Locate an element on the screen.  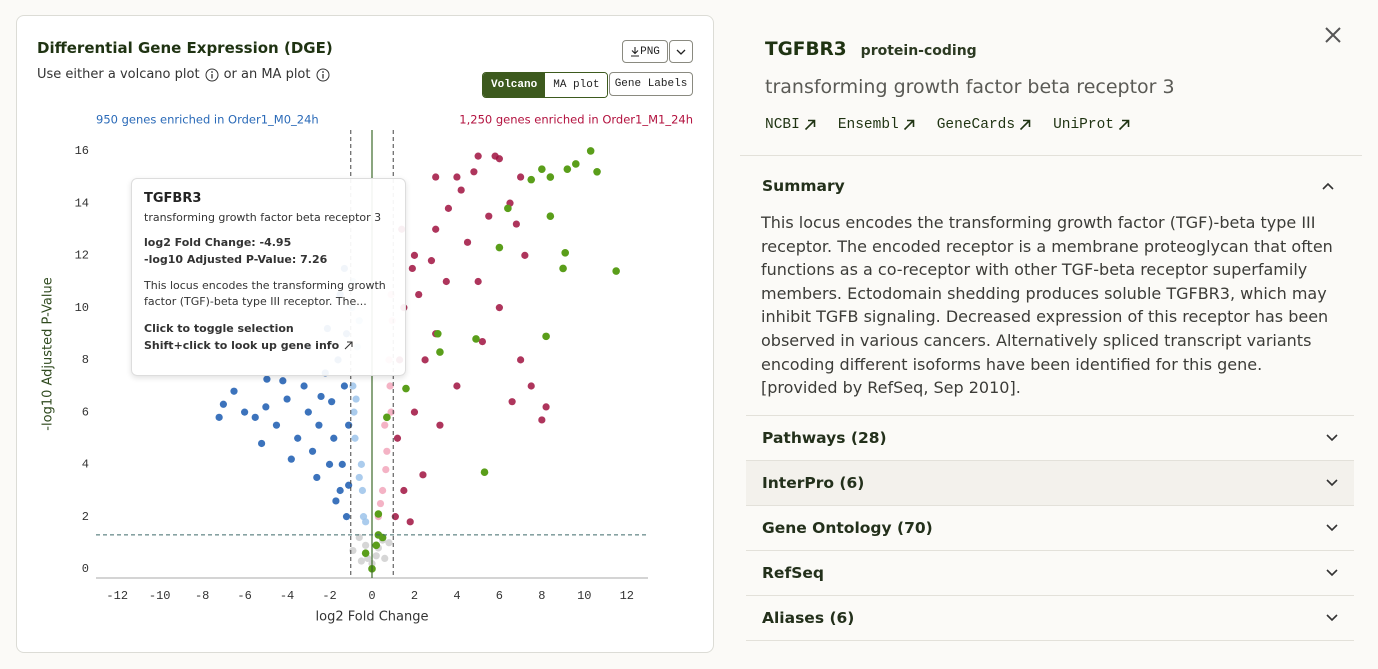
chevron-up is located at coordinates (1328, 186).